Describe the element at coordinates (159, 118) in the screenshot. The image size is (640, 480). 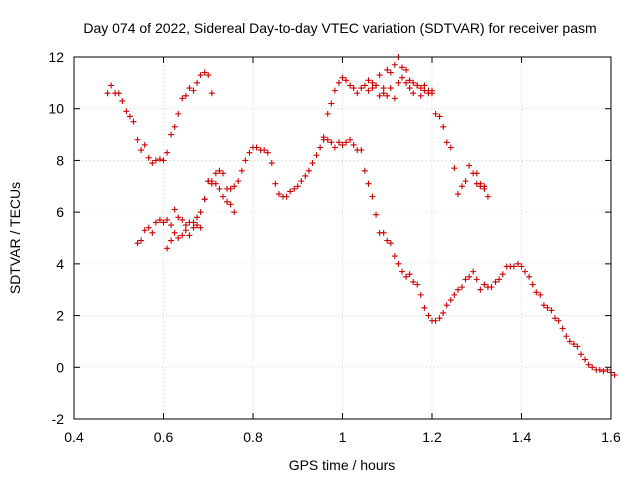
I see `series-sat-a` at that location.